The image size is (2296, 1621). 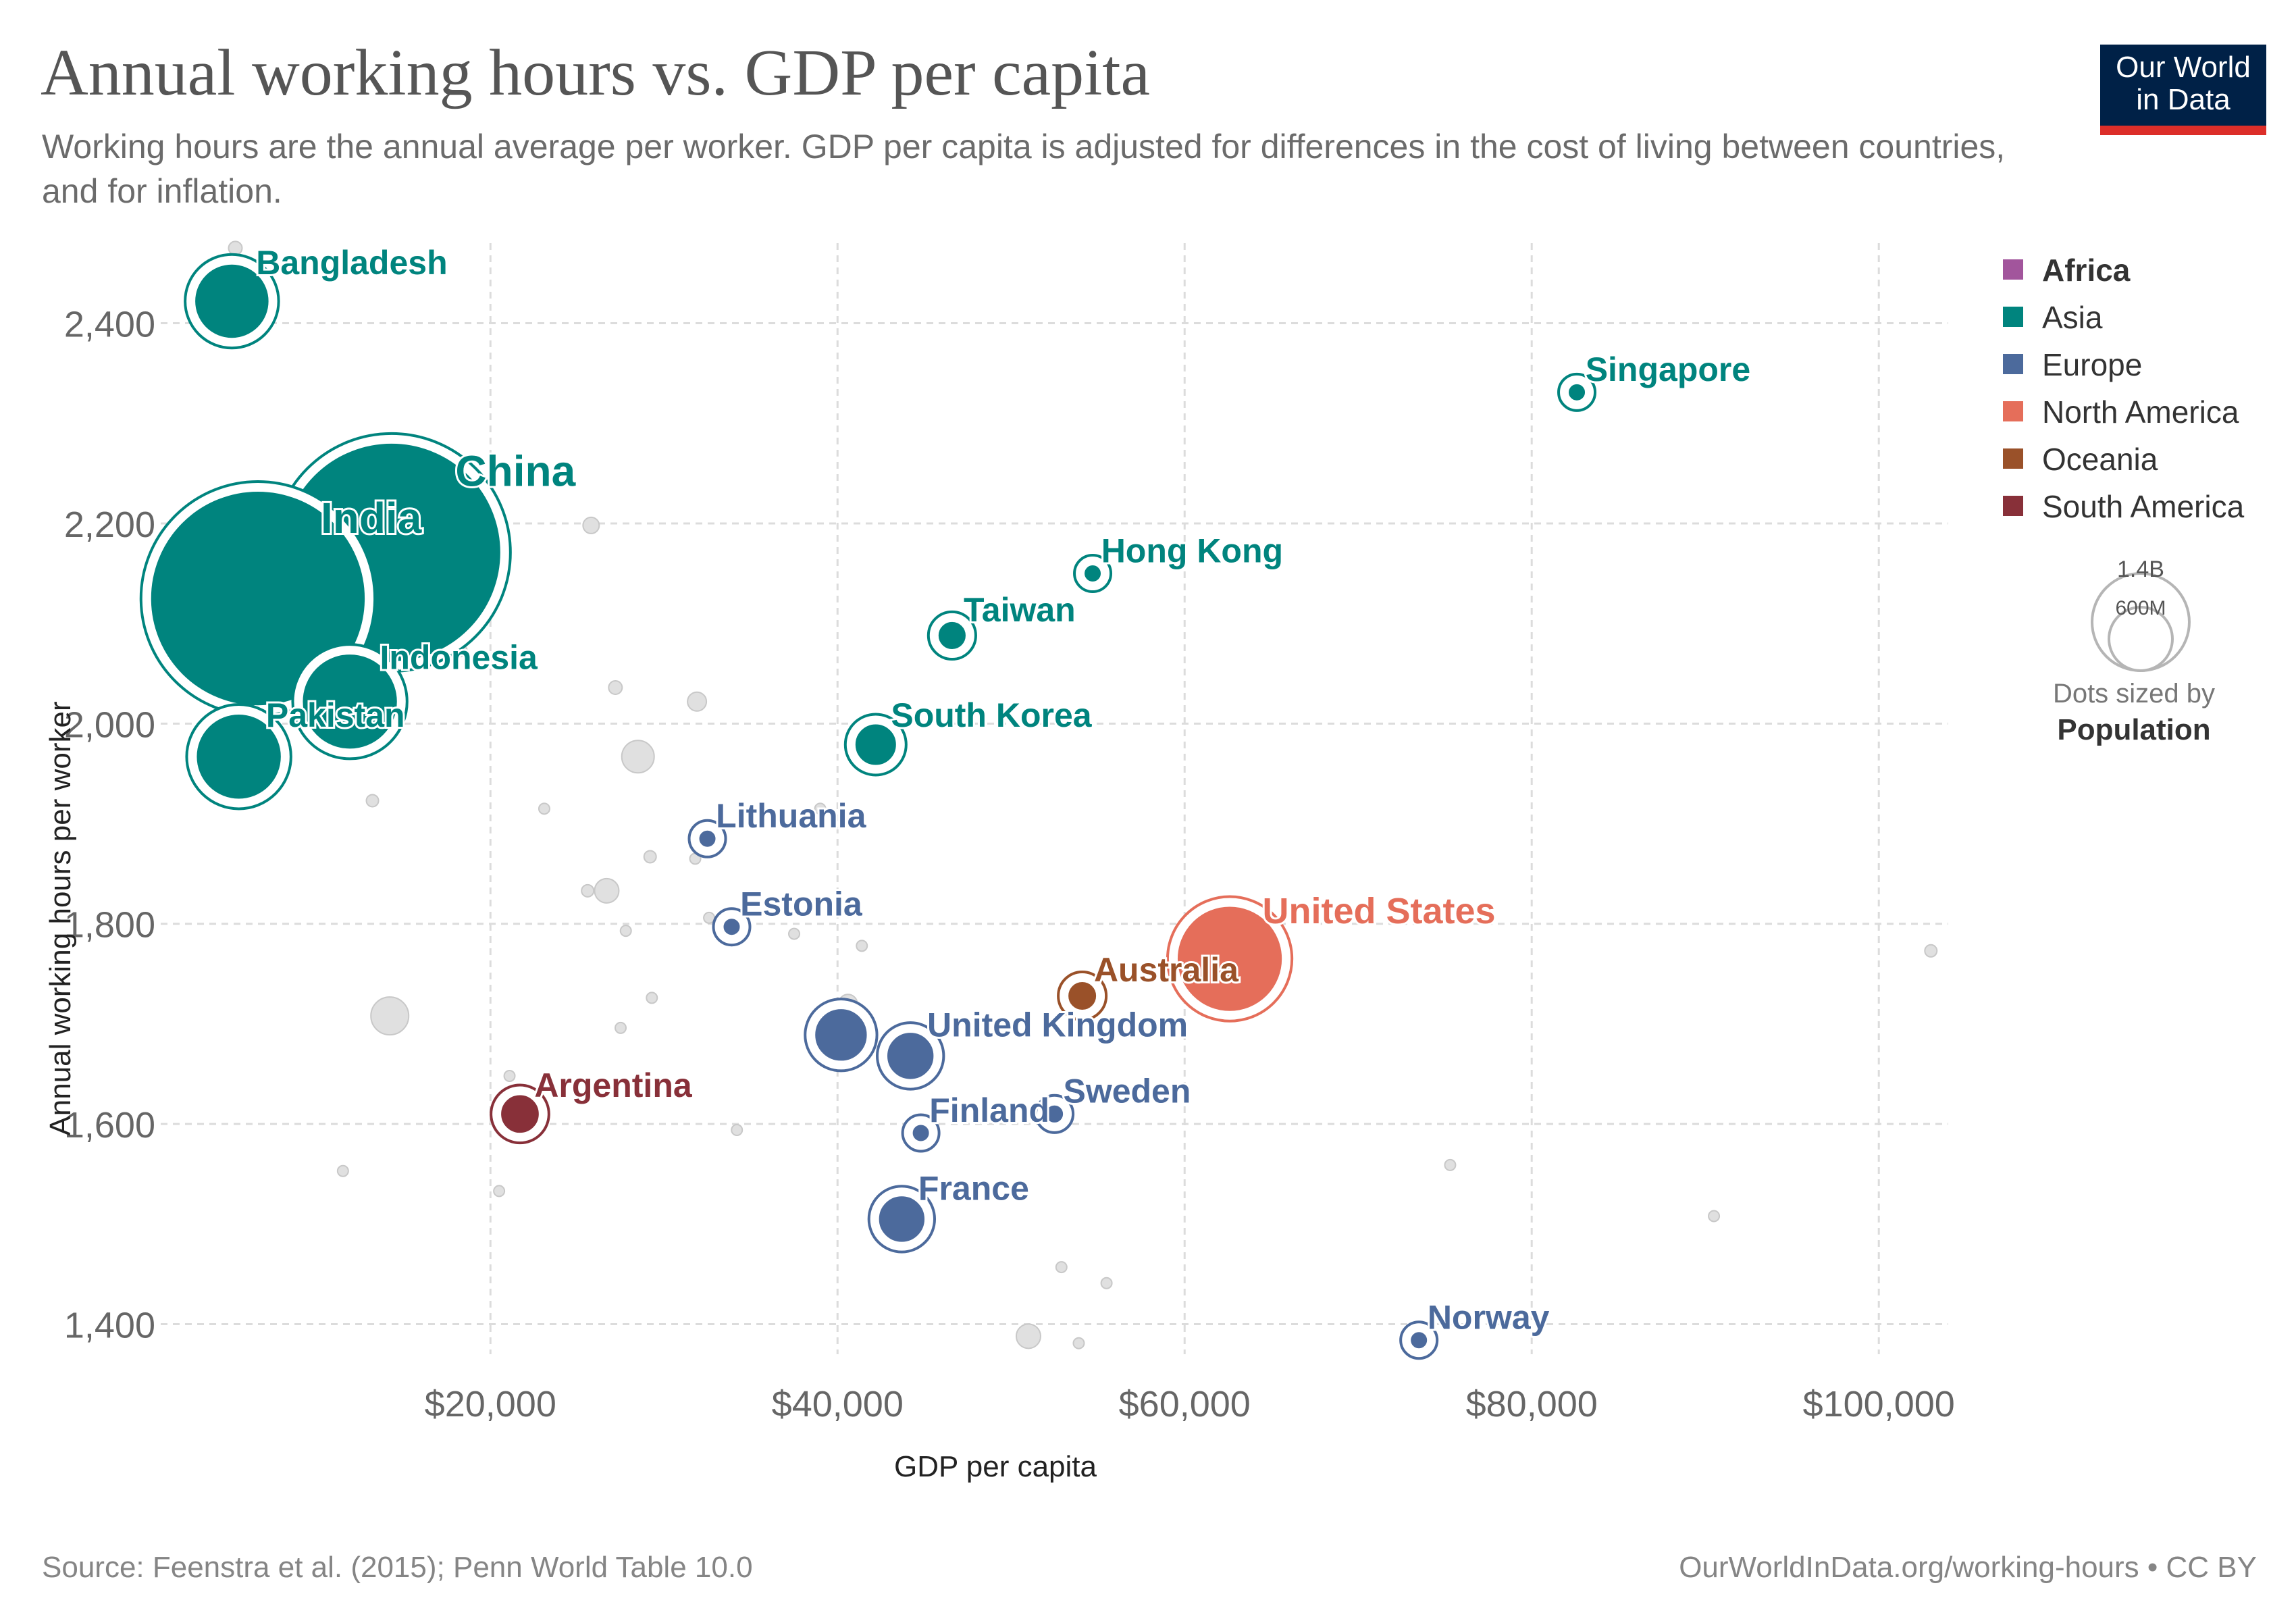 I want to click on point-south-korea, so click(x=876, y=745).